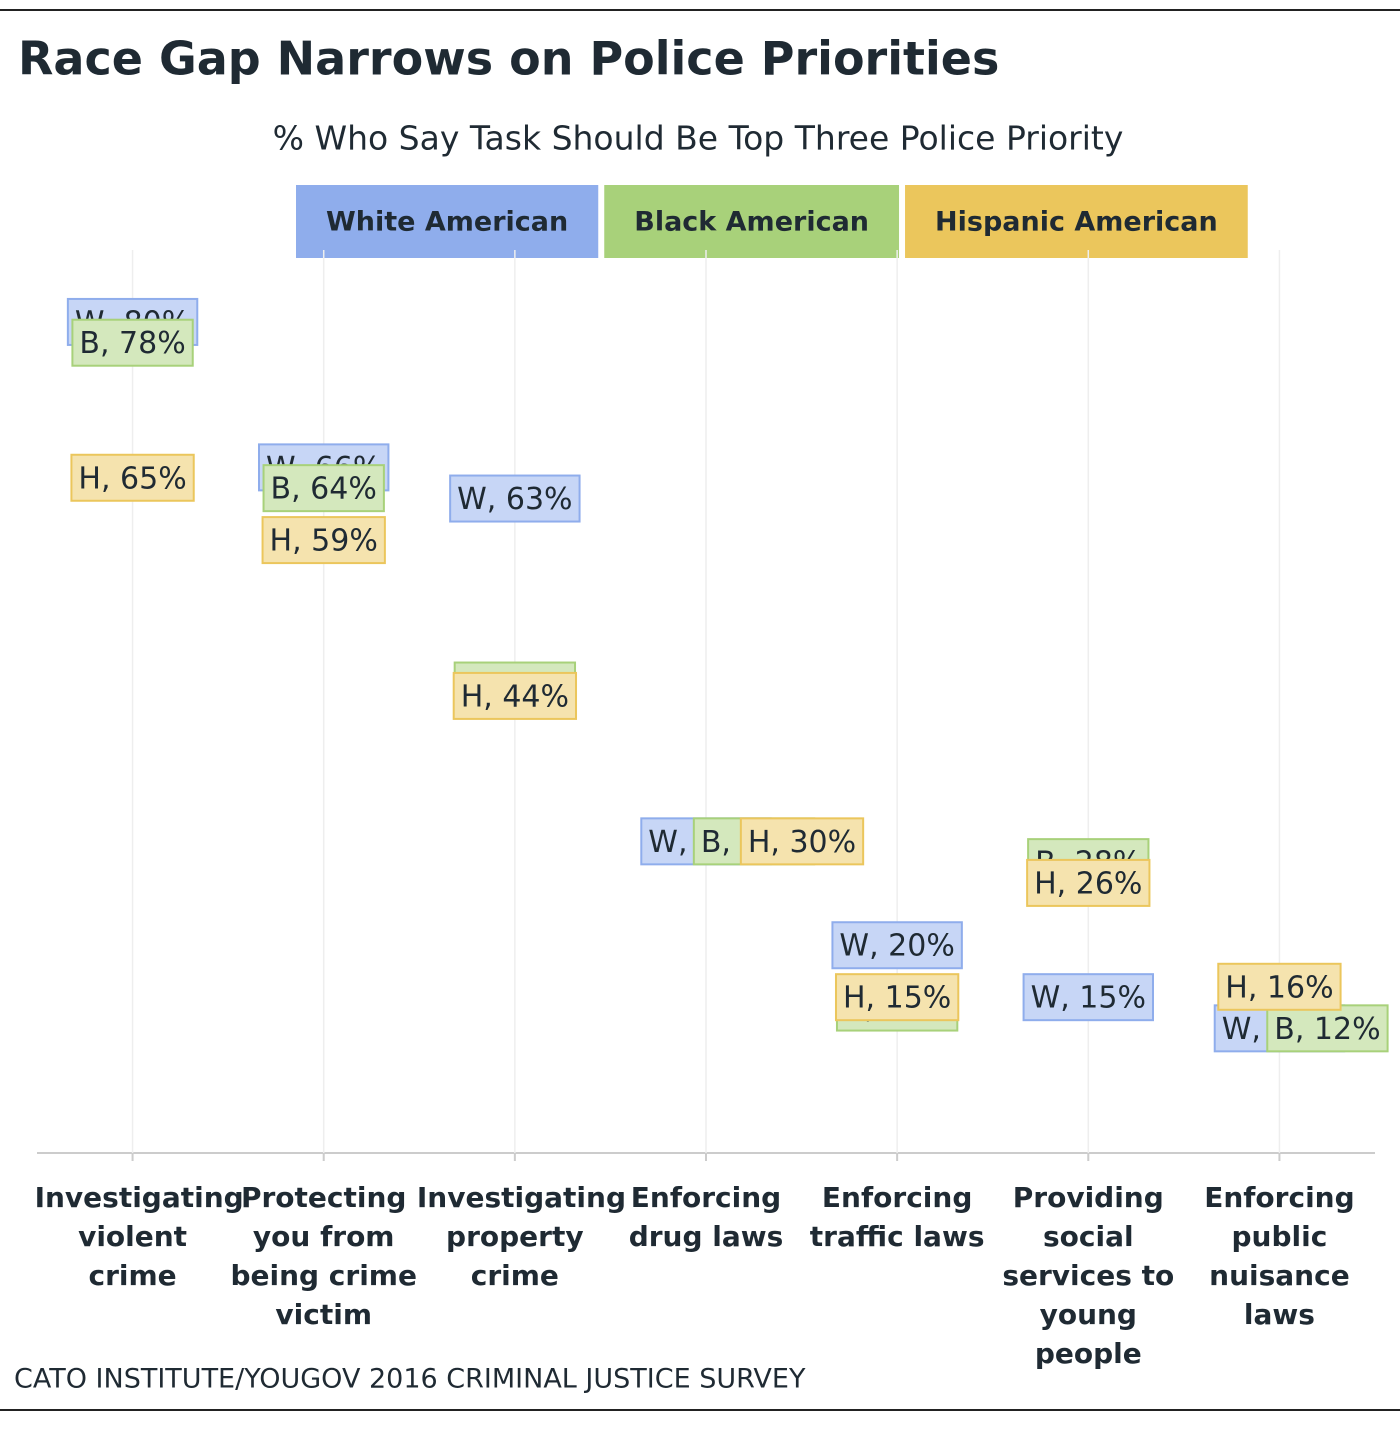  I want to click on value-label: H, 44%, so click(515, 696).